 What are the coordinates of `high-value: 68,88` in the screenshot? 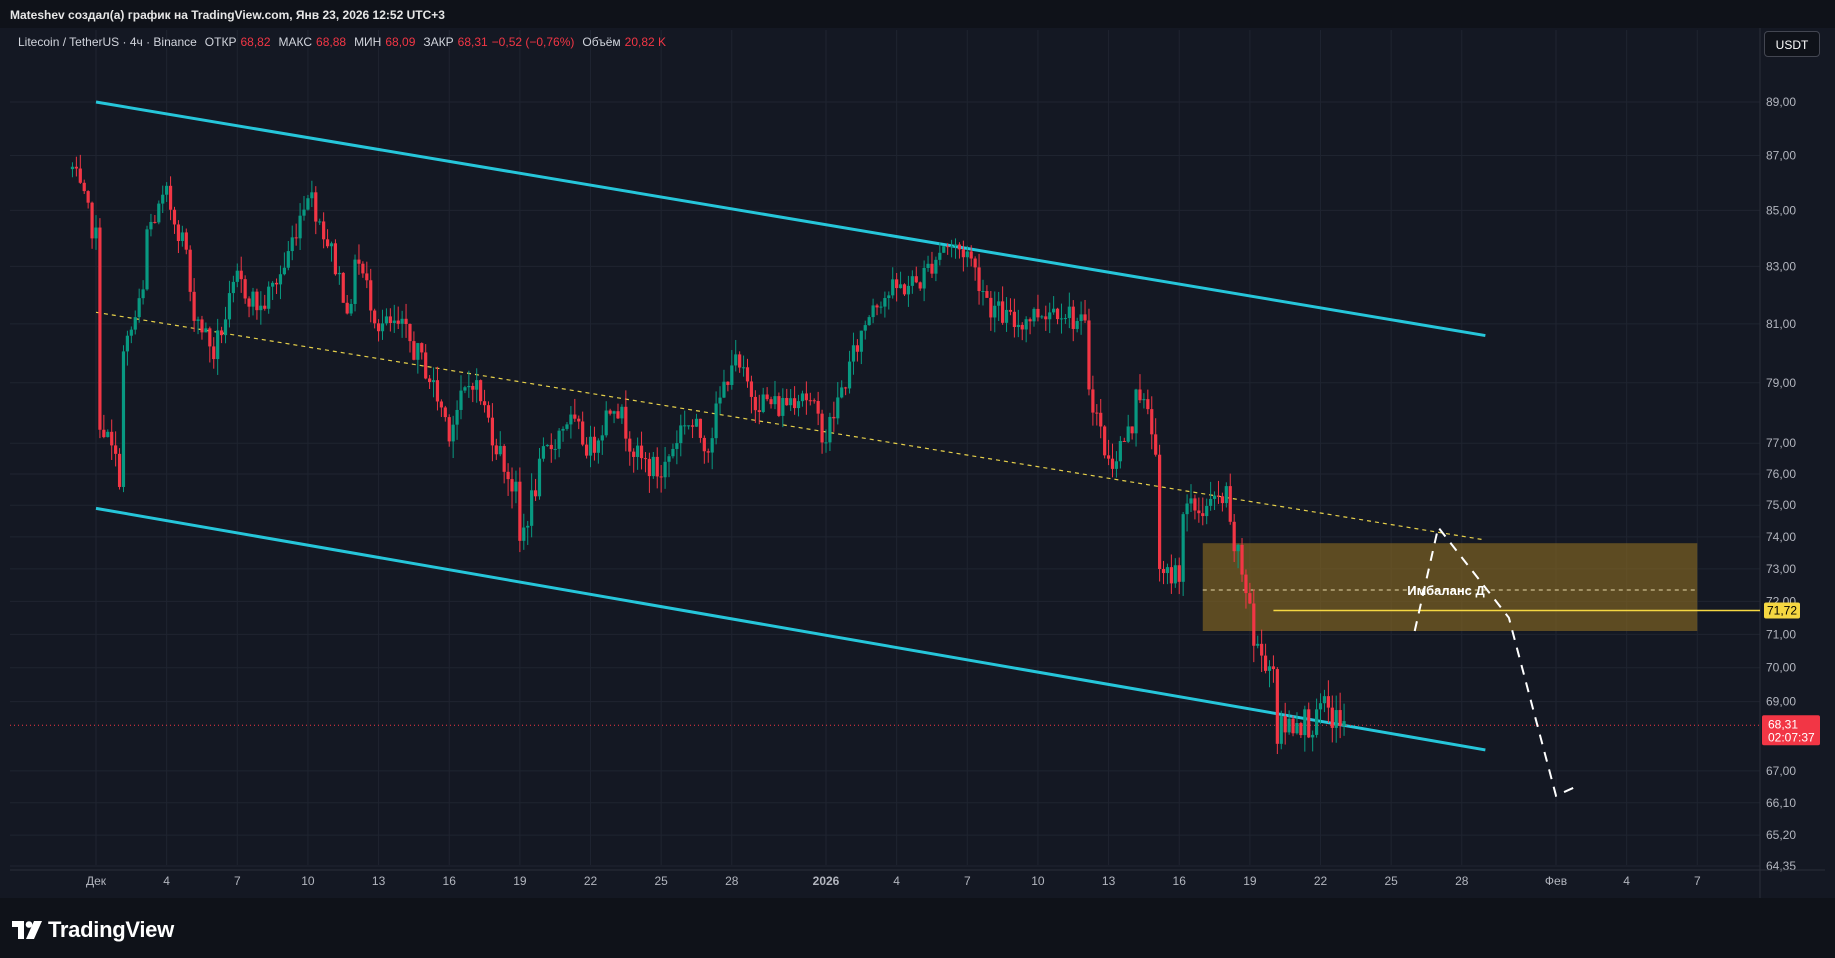 It's located at (331, 42).